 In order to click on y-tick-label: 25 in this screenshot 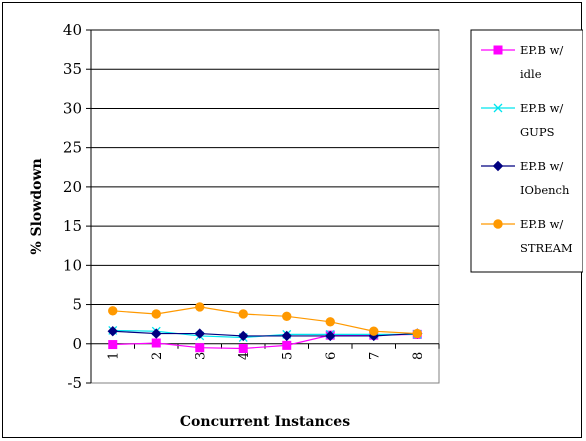, I will do `click(72, 148)`.